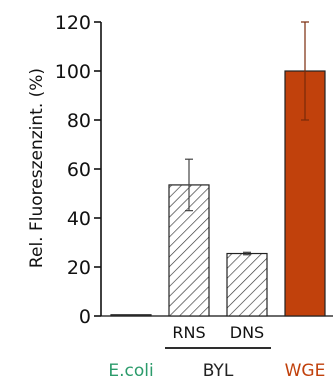 The height and width of the screenshot is (383, 333). What do you see at coordinates (73, 72) in the screenshot?
I see `y-tick-label: 100` at bounding box center [73, 72].